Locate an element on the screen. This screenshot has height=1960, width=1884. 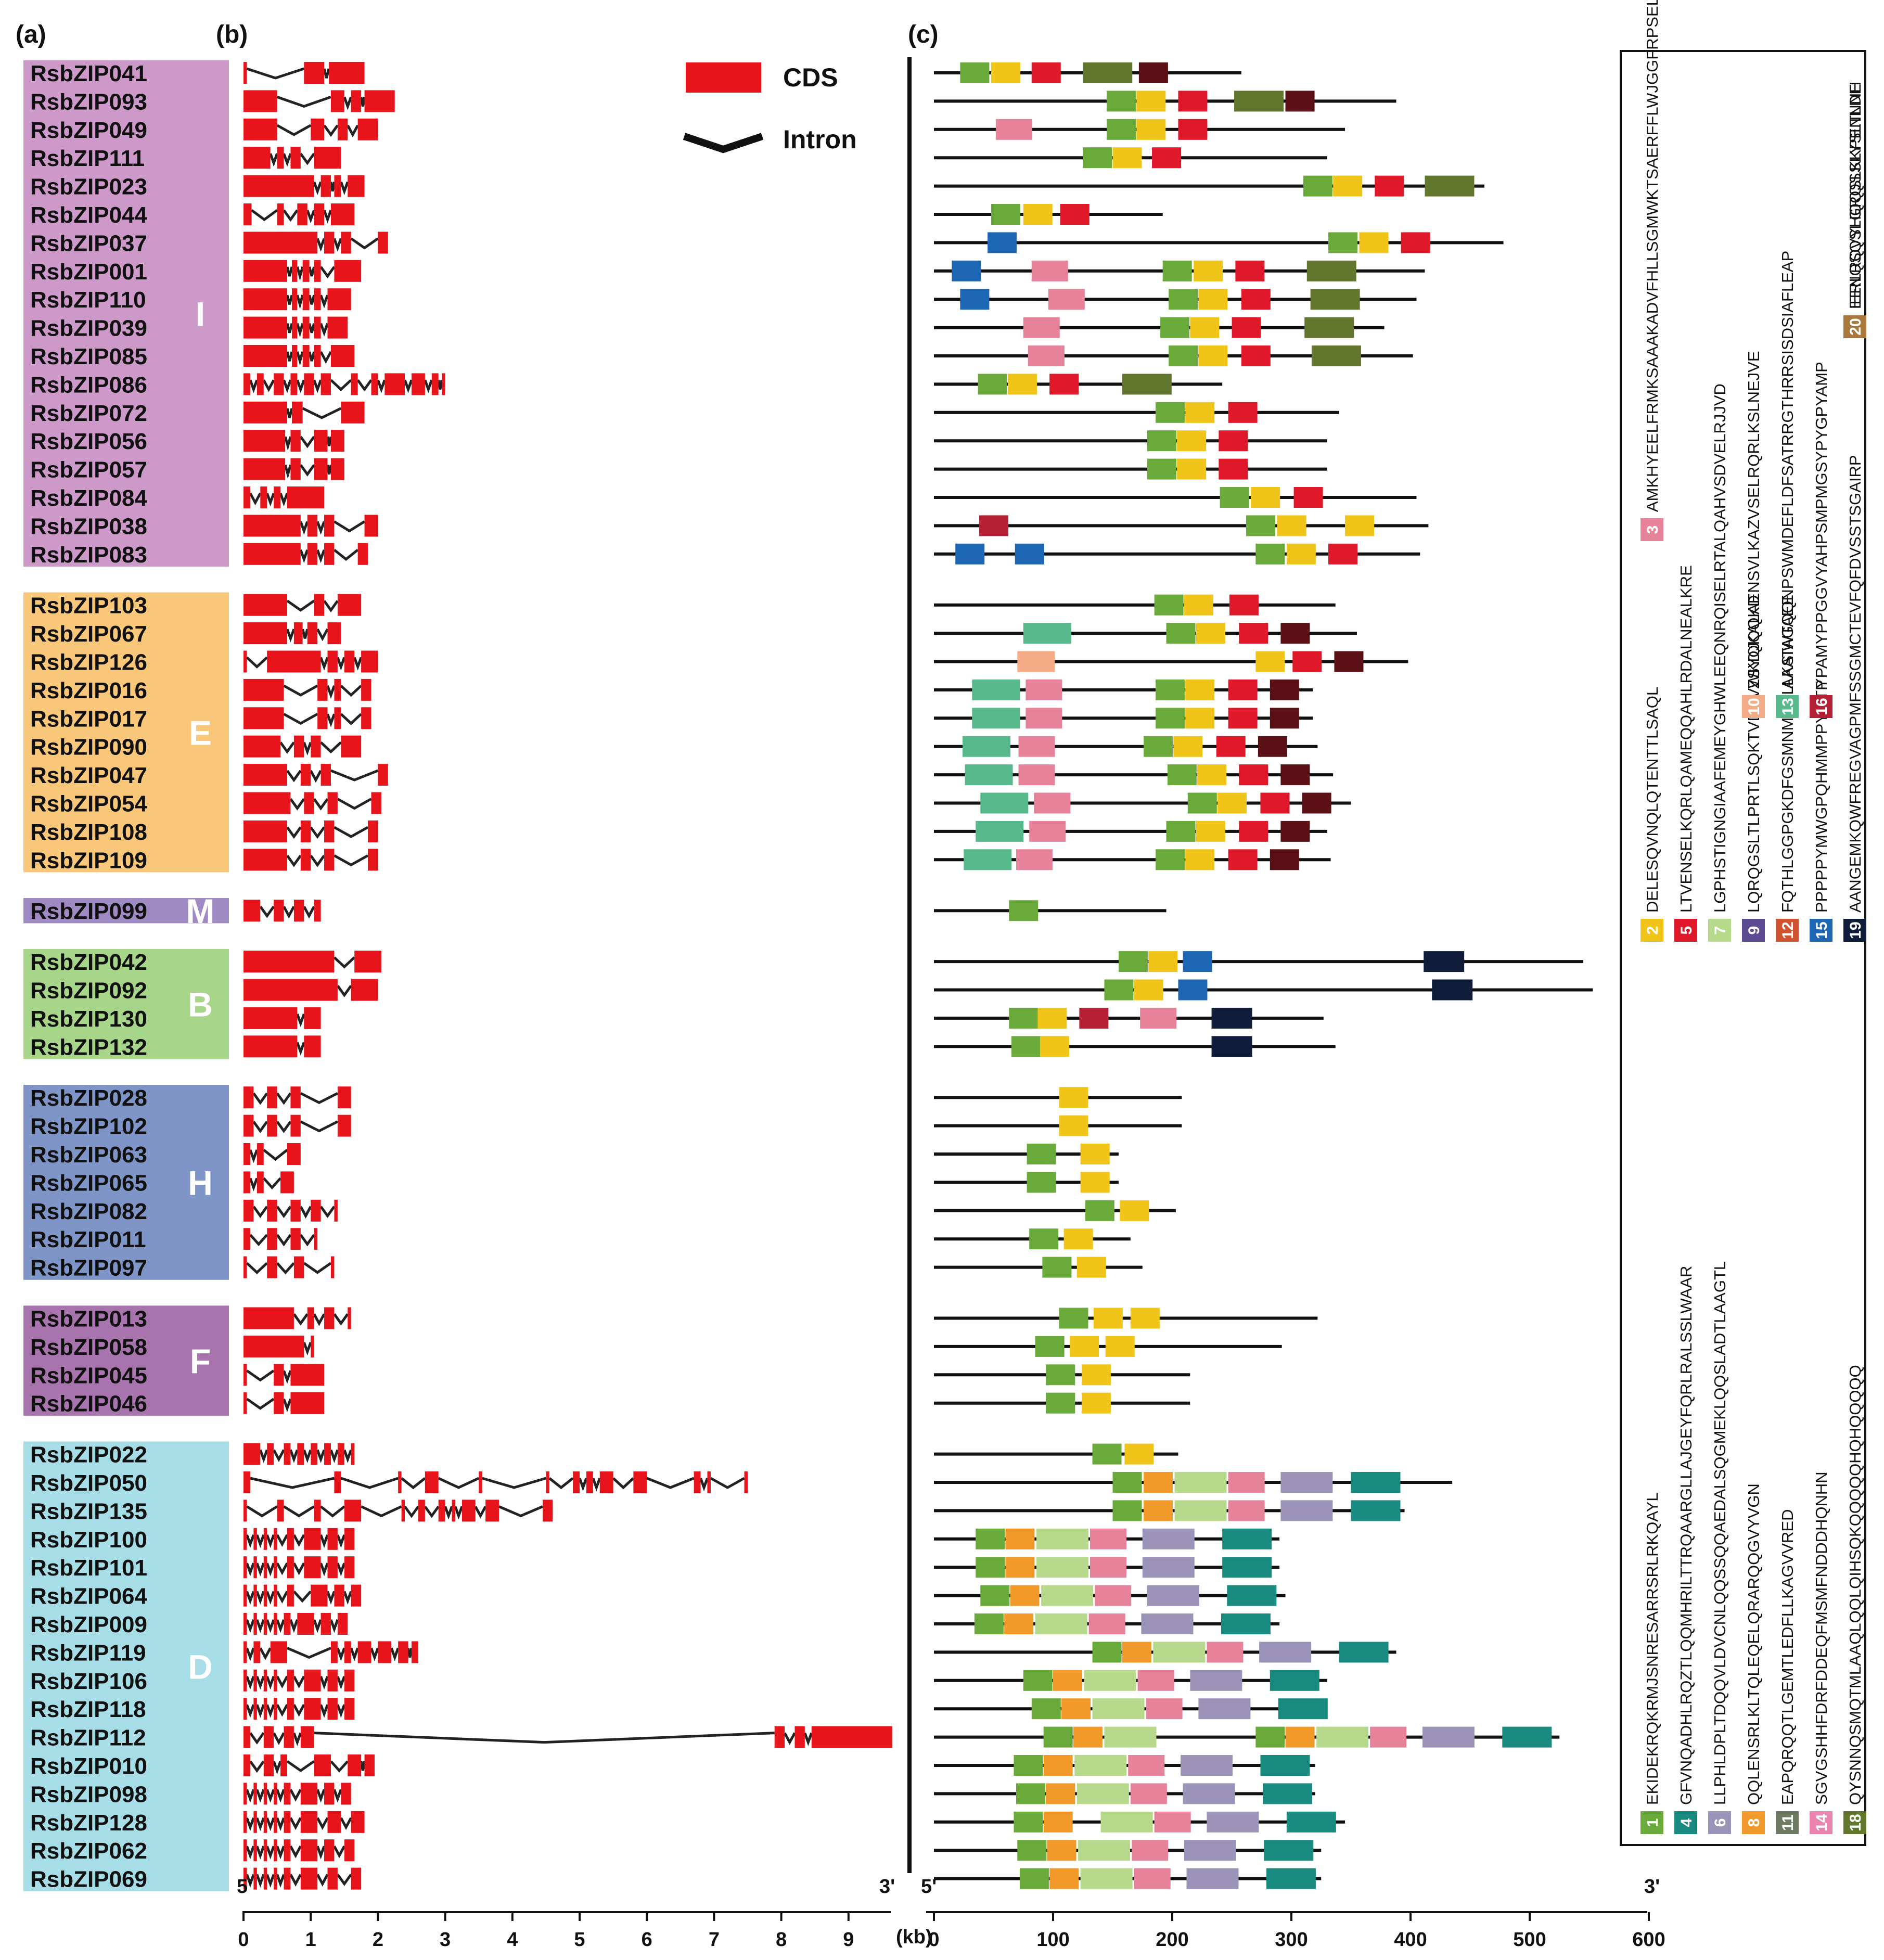
motif-legend-number: 6 is located at coordinates (1720, 1822).